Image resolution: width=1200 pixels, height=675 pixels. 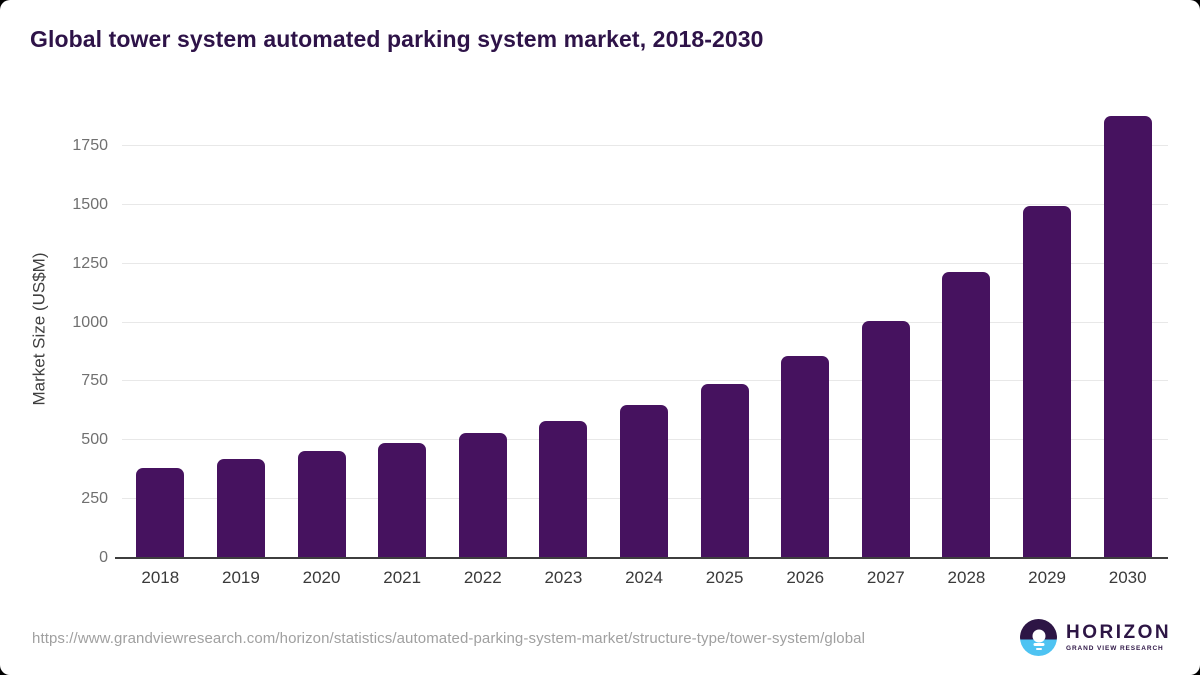 What do you see at coordinates (885, 577) in the screenshot?
I see `x-tick-label-2027: 2027` at bounding box center [885, 577].